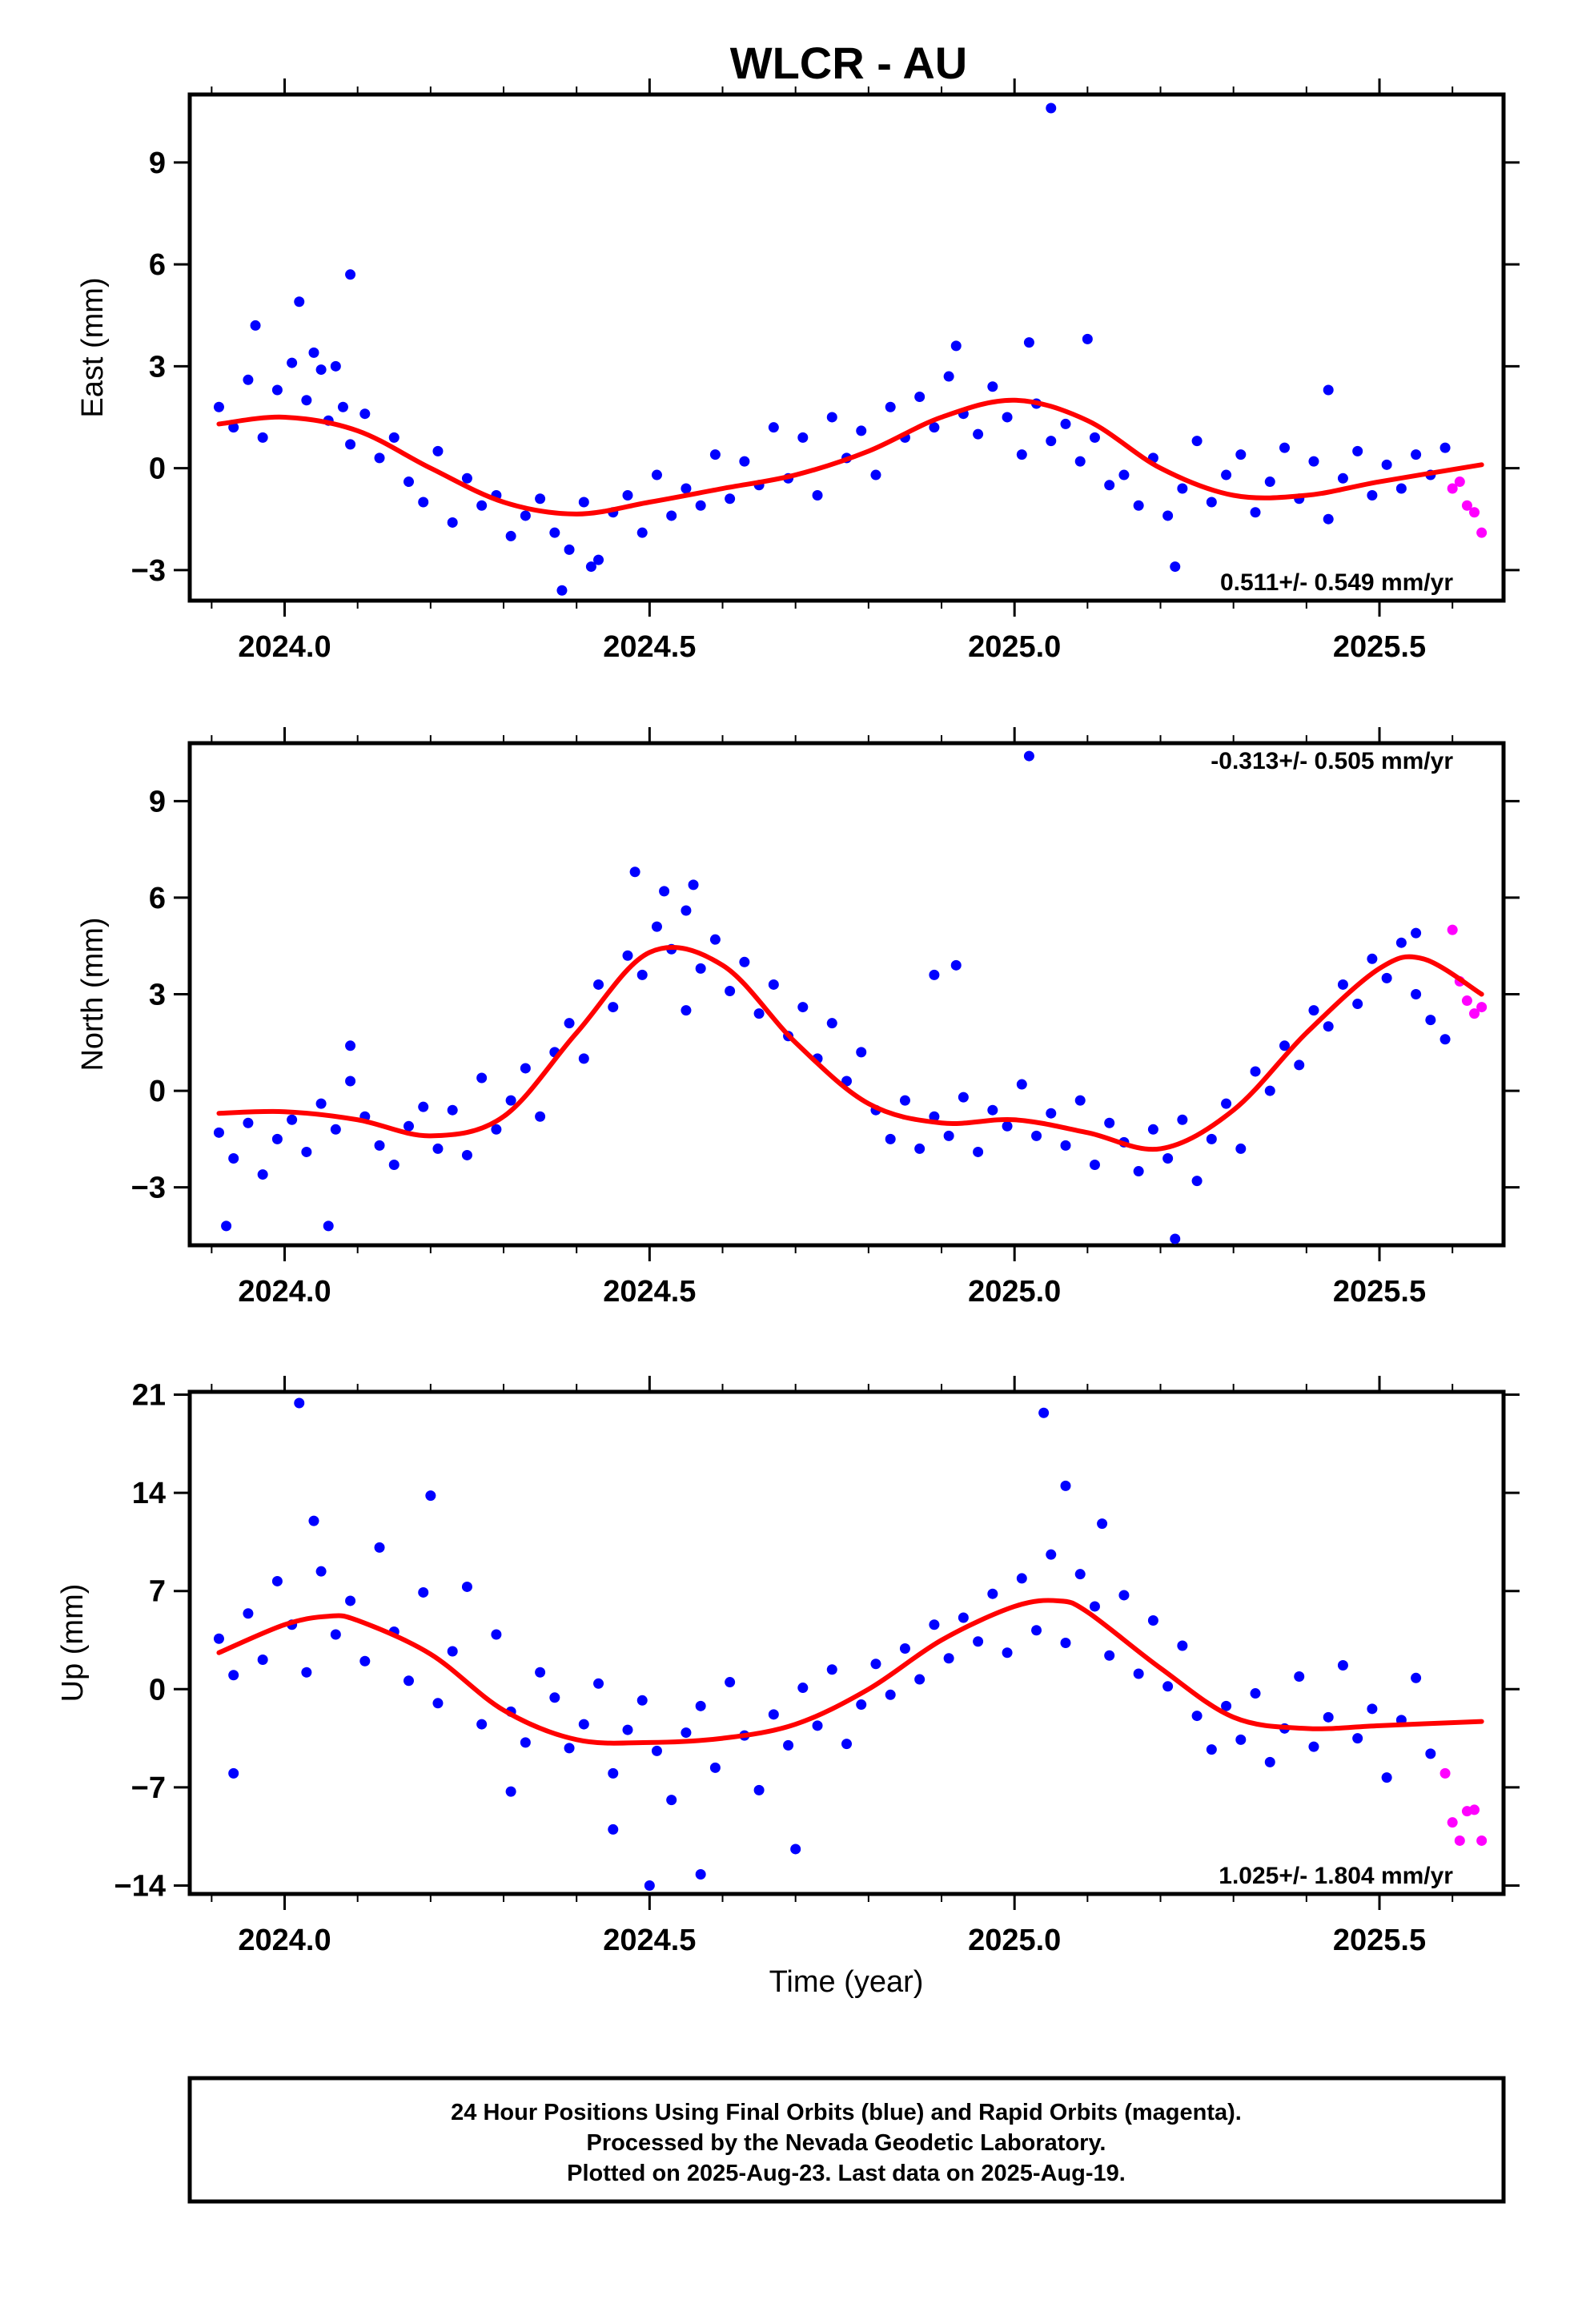 Image resolution: width=1582 pixels, height=2324 pixels. What do you see at coordinates (93, 994) in the screenshot?
I see `north-y-axis-label: North (mm)` at bounding box center [93, 994].